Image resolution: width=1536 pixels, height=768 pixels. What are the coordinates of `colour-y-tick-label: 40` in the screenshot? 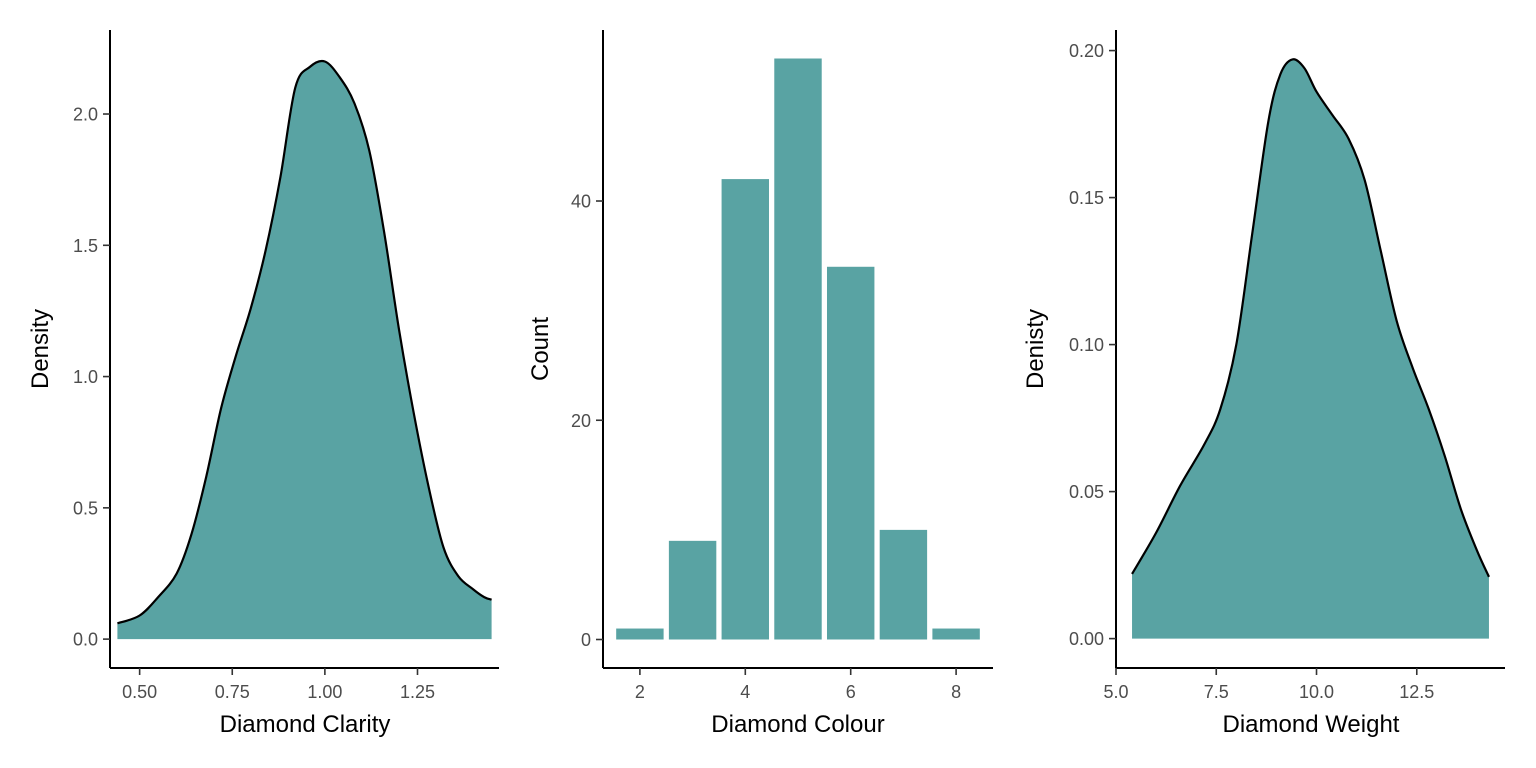 It's located at (581, 202).